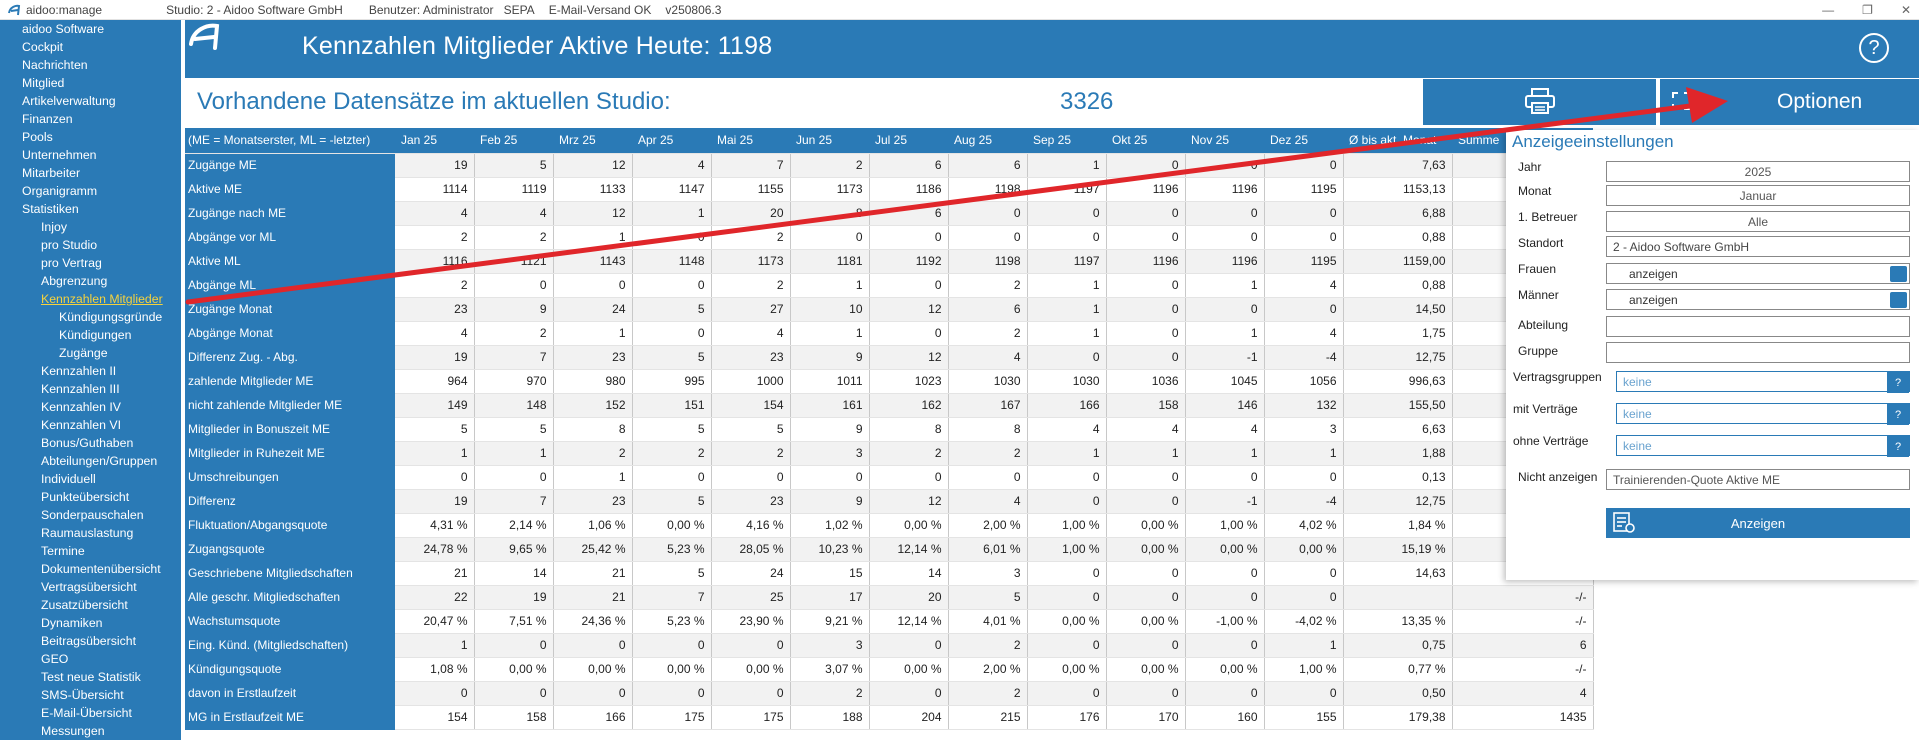 The width and height of the screenshot is (1919, 740). Describe the element at coordinates (80, 389) in the screenshot. I see `sidebar-item: Kennzahlen III` at that location.